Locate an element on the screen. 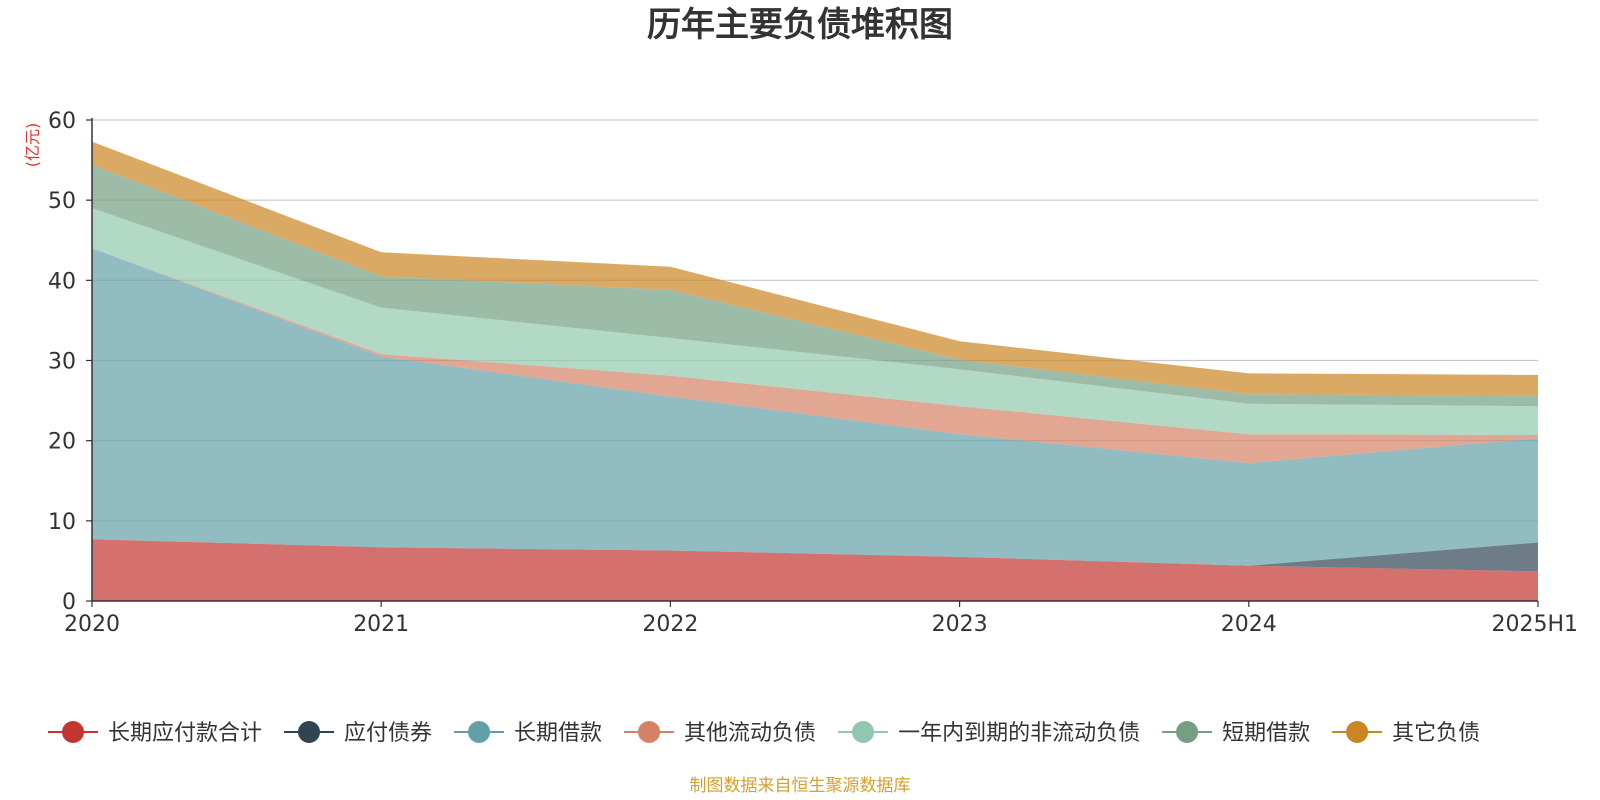 The width and height of the screenshot is (1600, 800). x-tick-label: 2023 is located at coordinates (960, 624).